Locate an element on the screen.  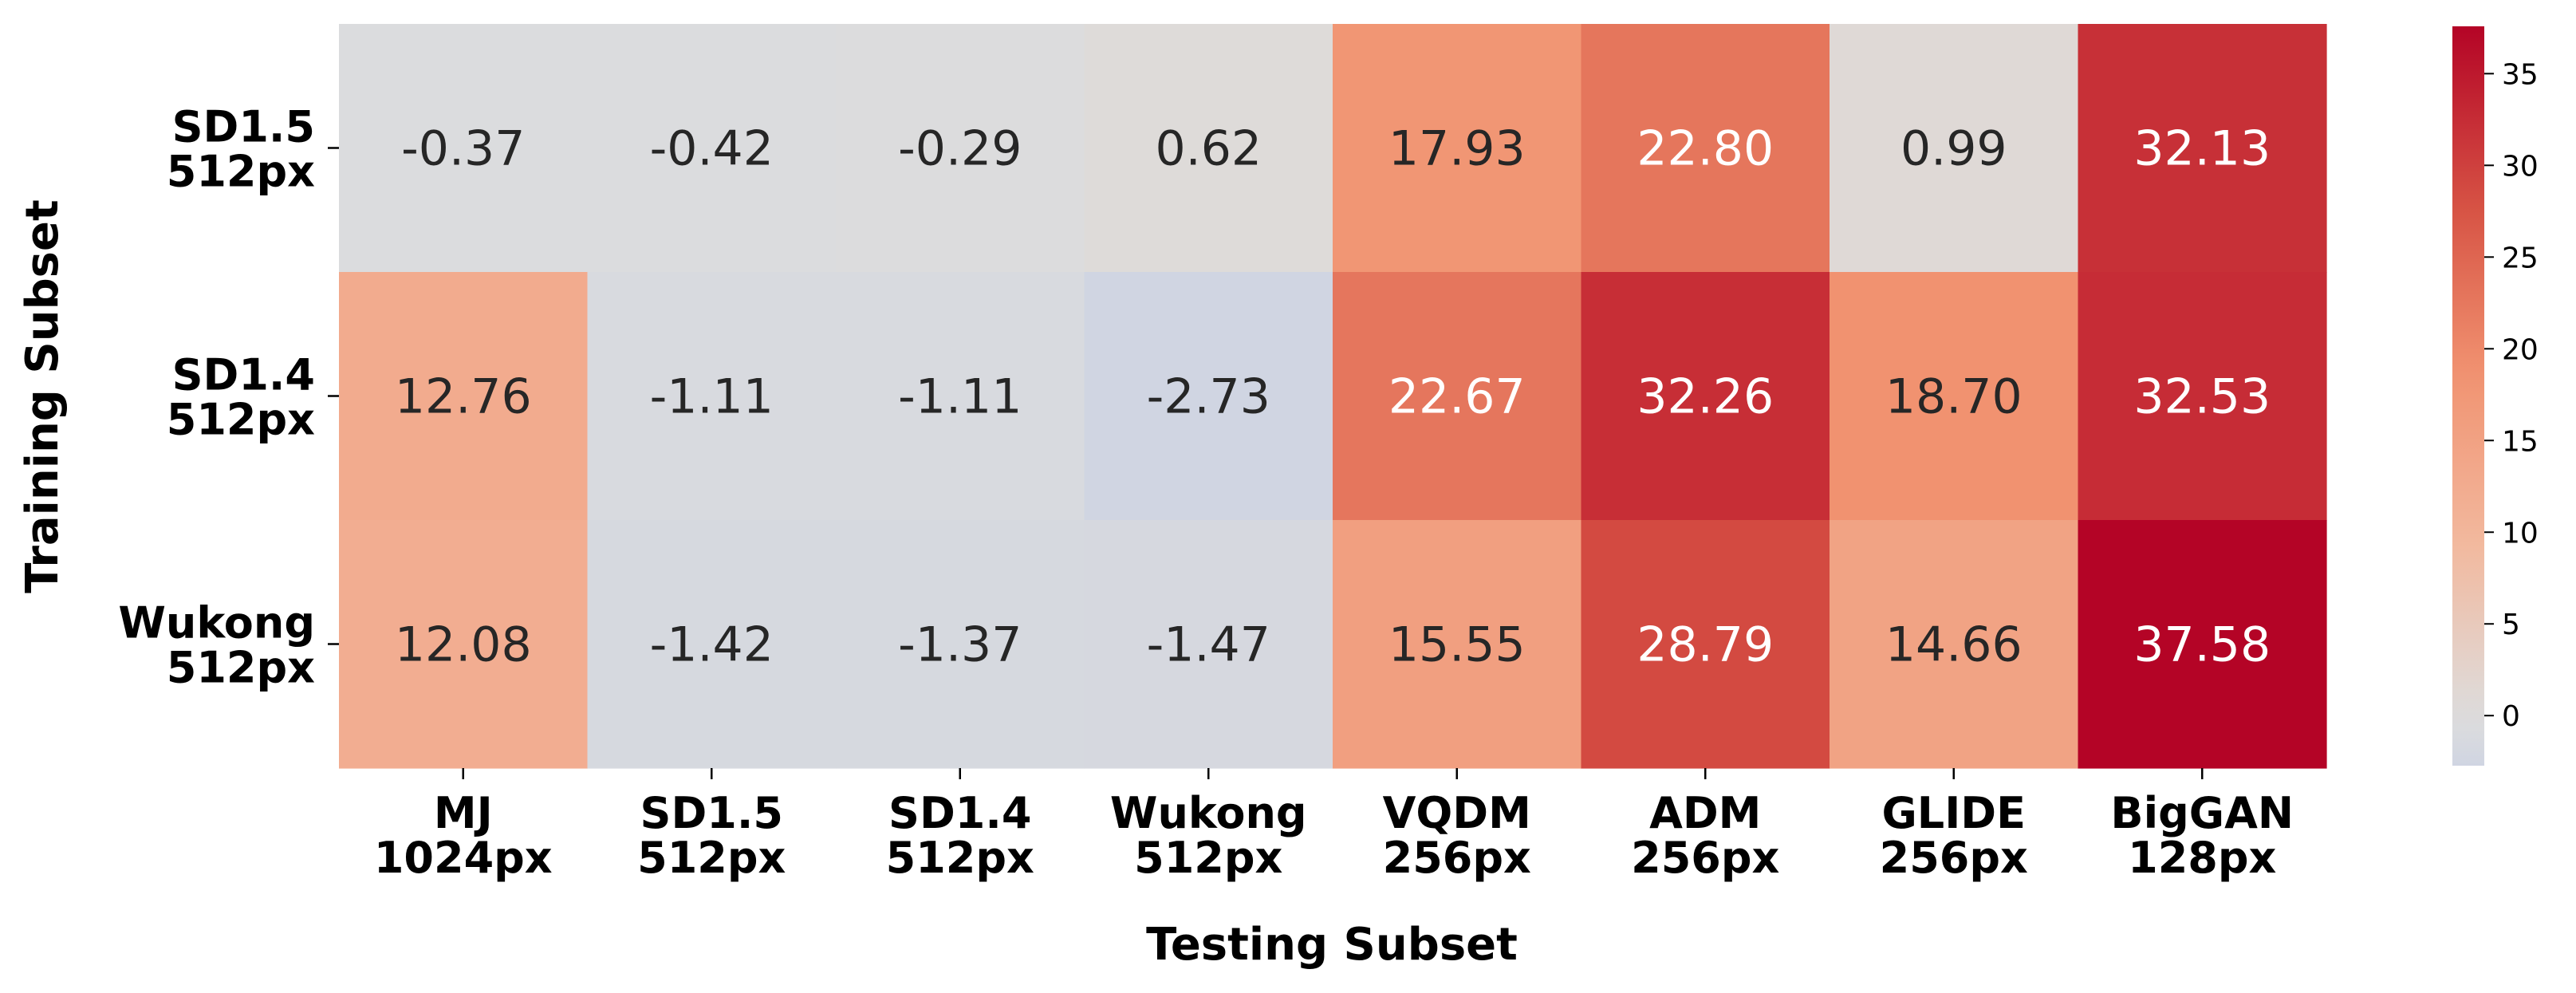
cell-value-label: 12.76 is located at coordinates (463, 397).